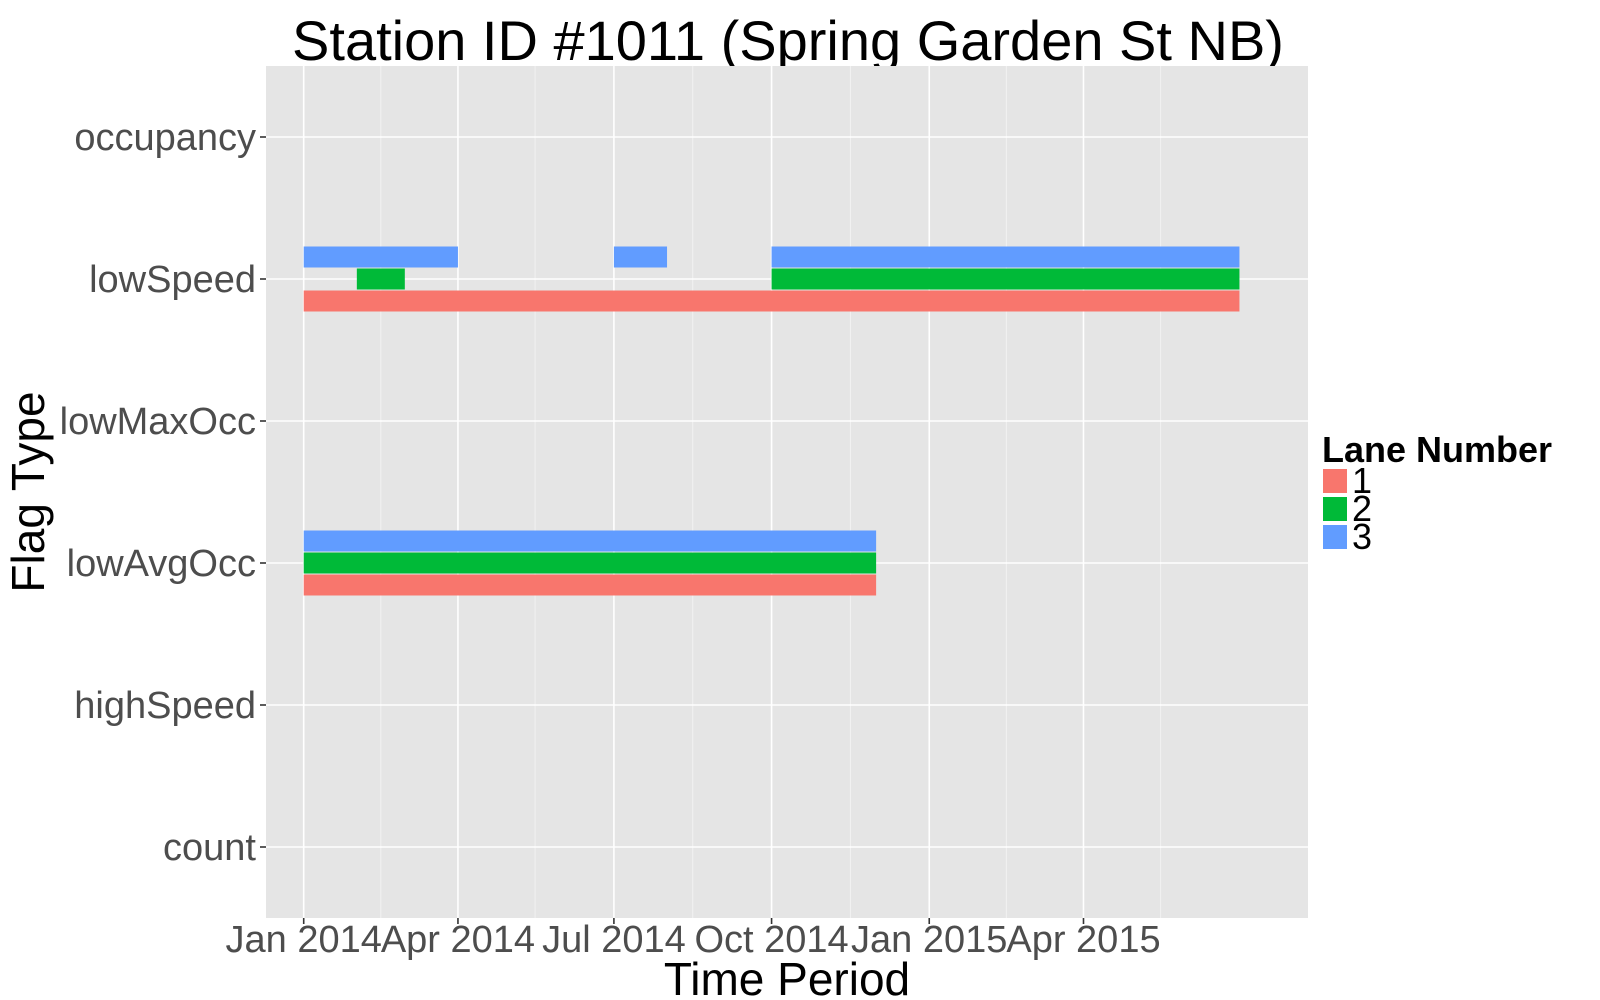 The width and height of the screenshot is (1600, 1000). Describe the element at coordinates (209, 848) in the screenshot. I see `y-tick-label: count` at that location.